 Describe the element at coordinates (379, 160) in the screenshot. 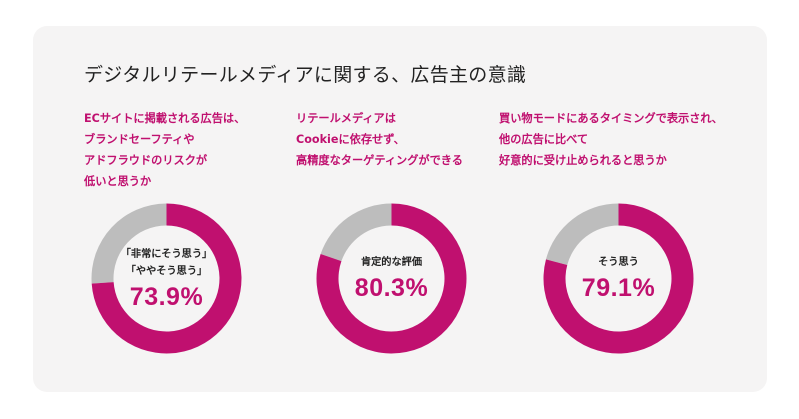

I see `question-2-line: 高精度なターゲティングができる` at that location.